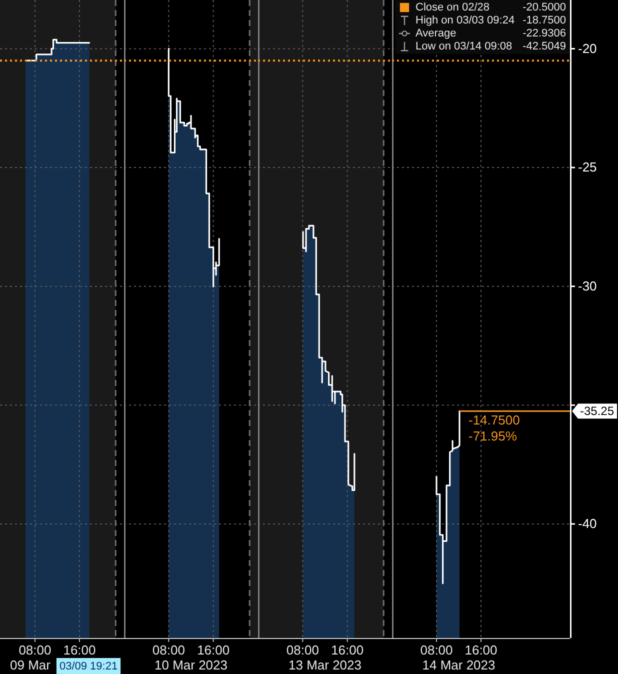 The width and height of the screenshot is (618, 674). Describe the element at coordinates (544, 34) in the screenshot. I see `annotation: -22.9306` at that location.